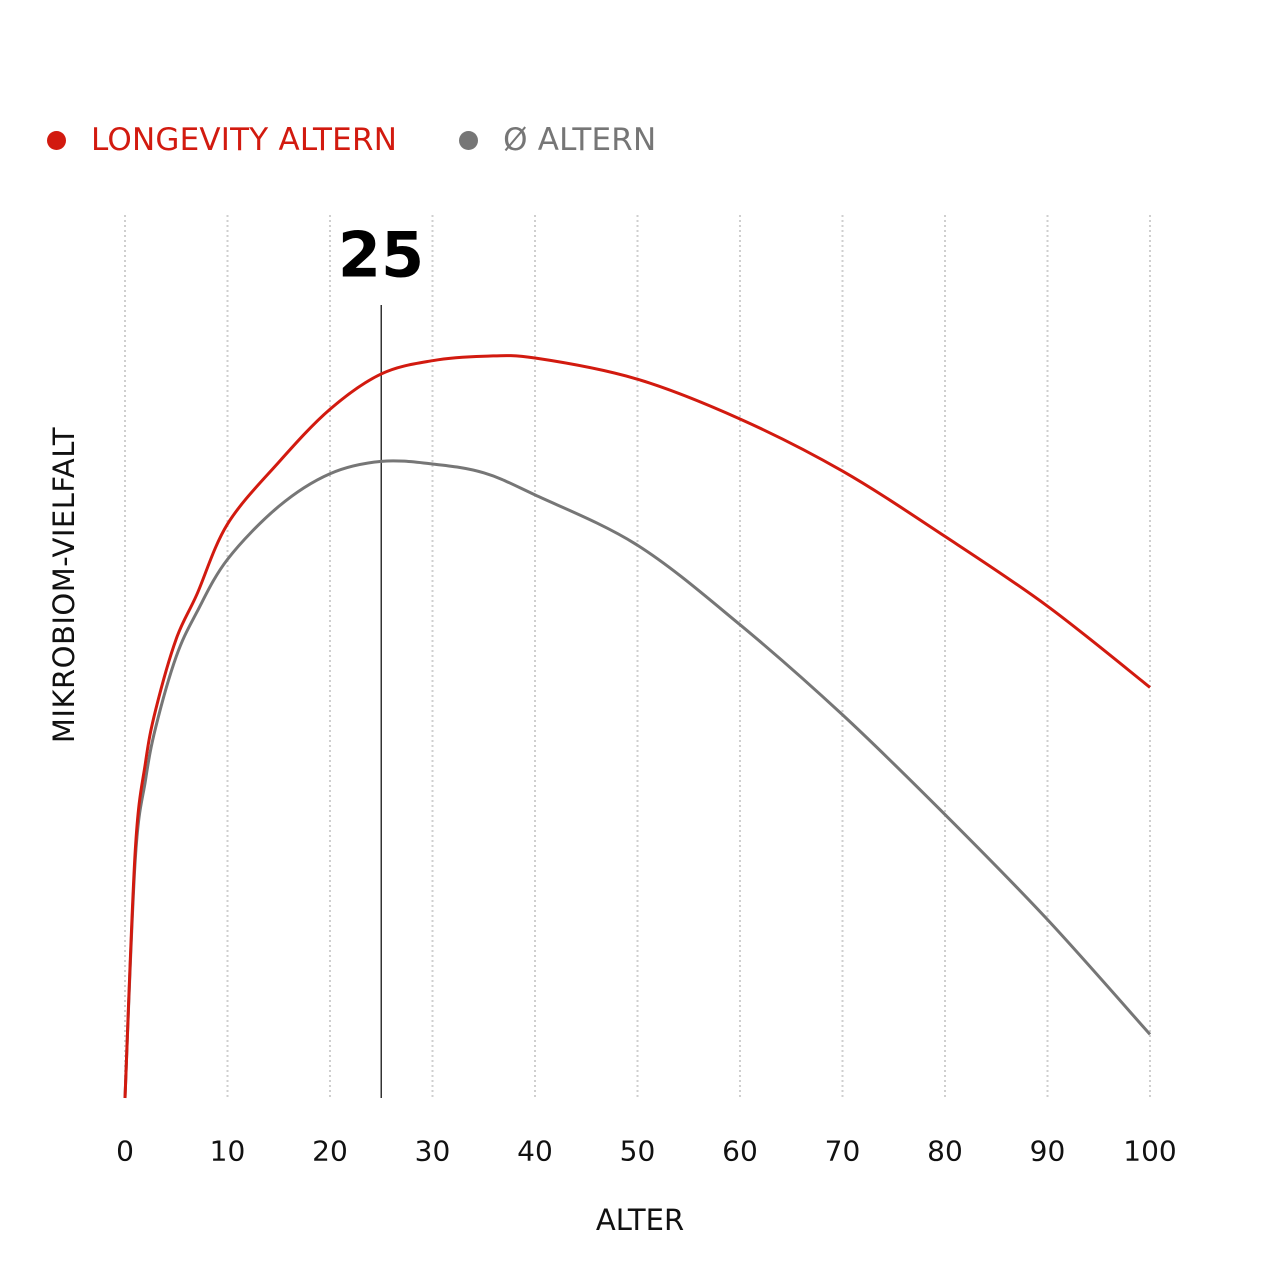  What do you see at coordinates (64, 585) in the screenshot?
I see `y-axis-title: MIKROBIOM-VIELFALT` at bounding box center [64, 585].